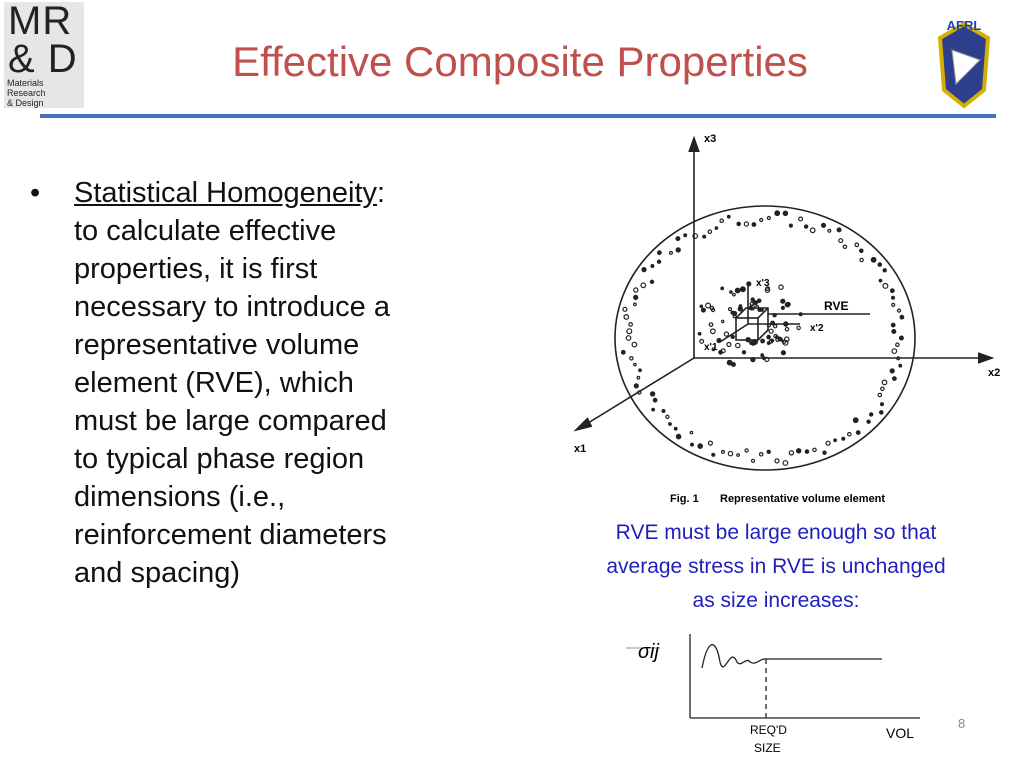 This screenshot has height=768, width=1024. What do you see at coordinates (763, 283) in the screenshot?
I see `axis-label: x'3` at bounding box center [763, 283].